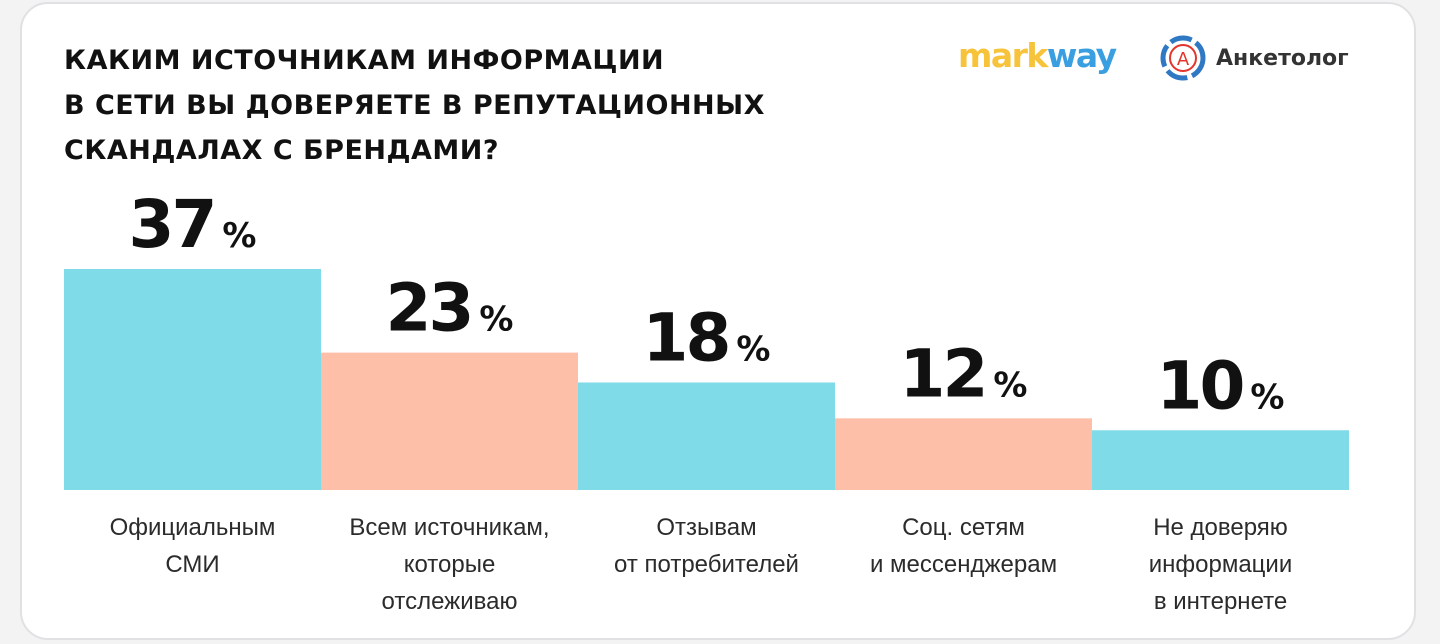  Describe the element at coordinates (1220, 527) in the screenshot. I see `category-label-5-line-1: Не доверяю` at that location.